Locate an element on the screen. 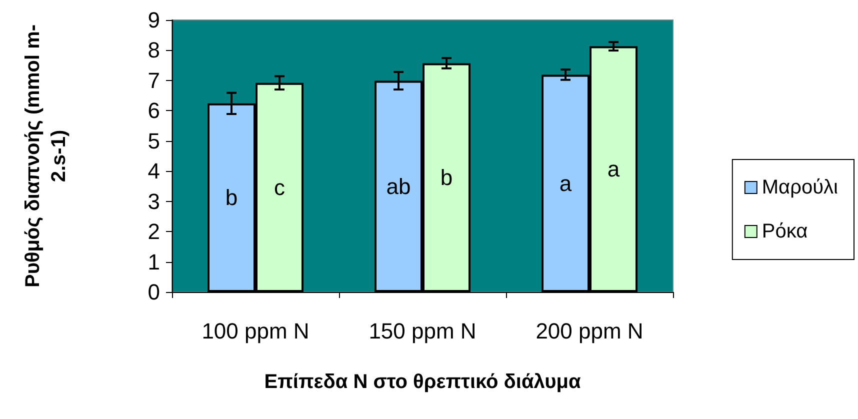 The width and height of the screenshot is (858, 419). x-tick-label: 200 ppm N is located at coordinates (590, 331).